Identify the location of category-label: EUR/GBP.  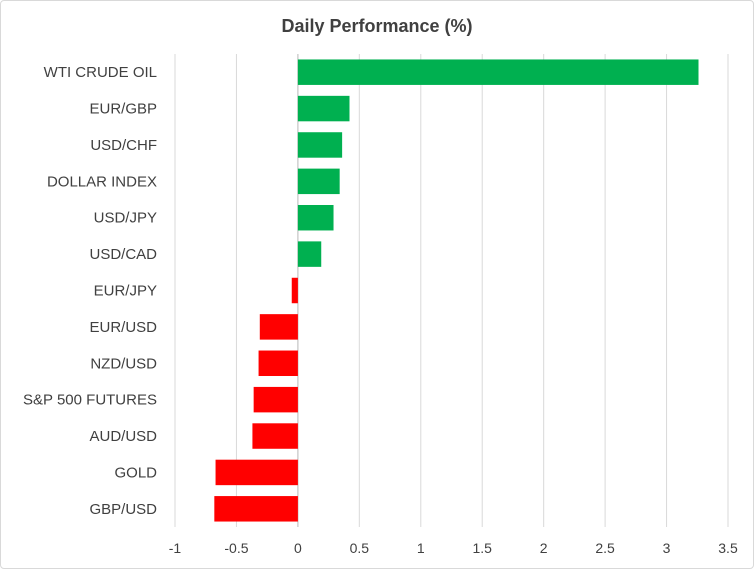
(123, 109).